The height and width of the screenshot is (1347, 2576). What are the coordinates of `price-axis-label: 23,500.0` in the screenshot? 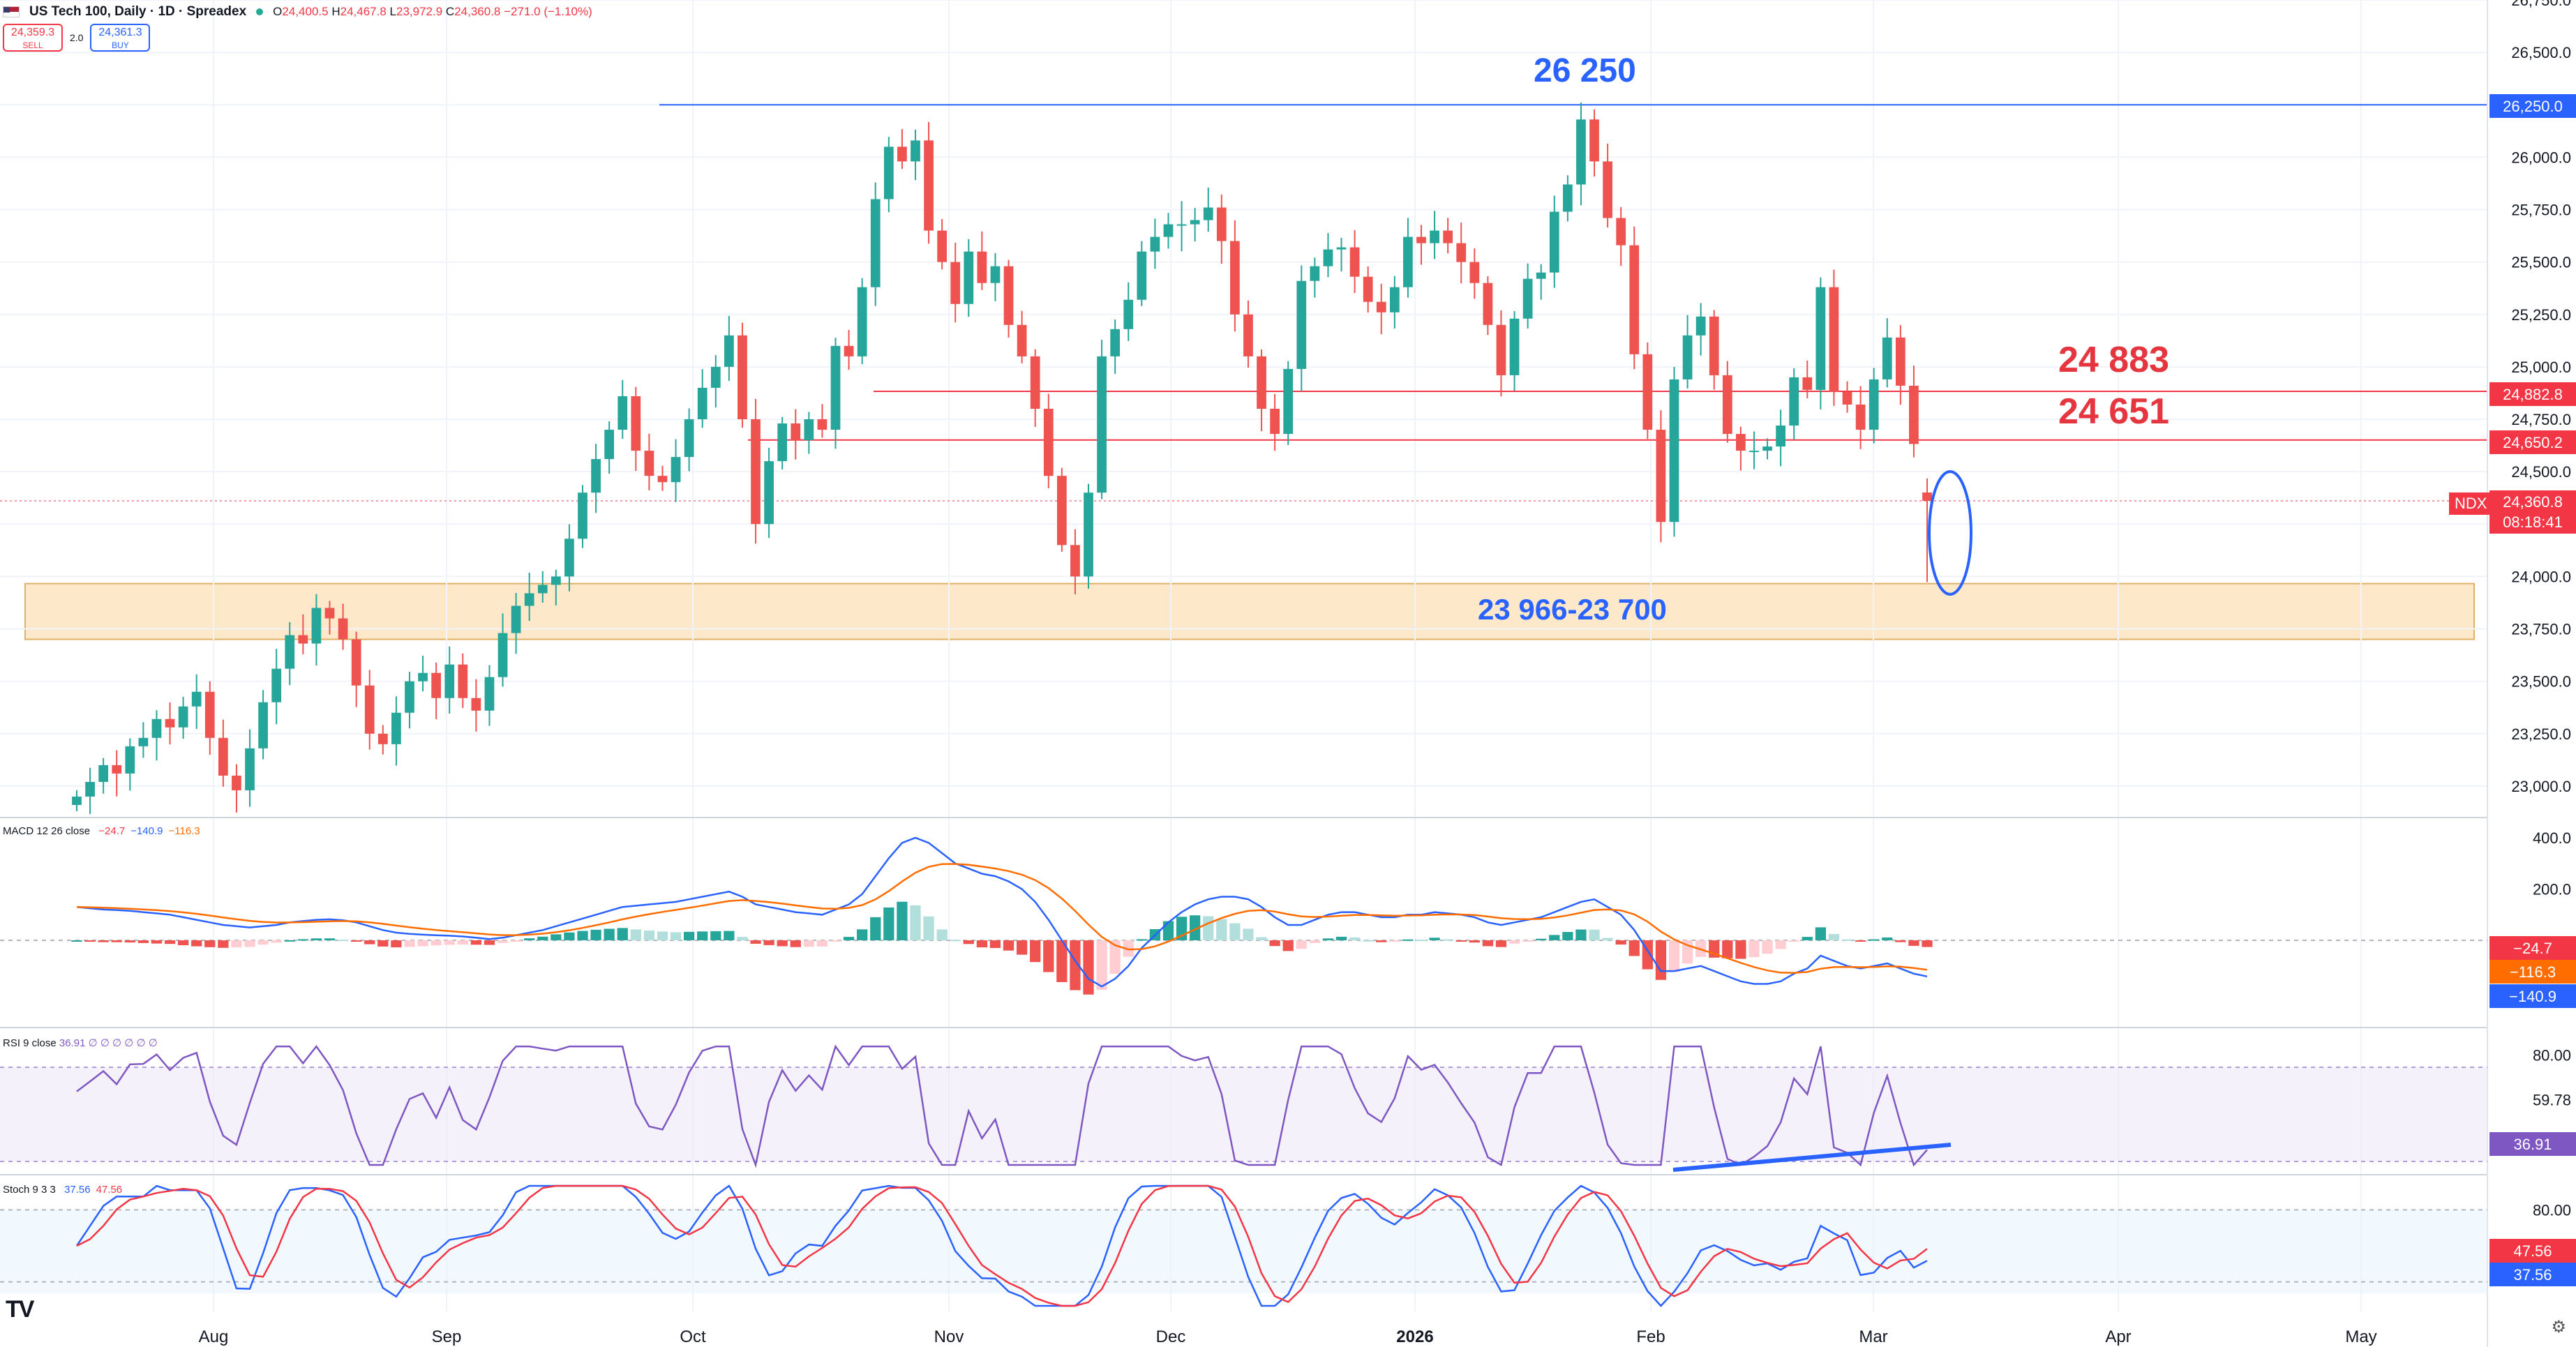 It's located at (2541, 682).